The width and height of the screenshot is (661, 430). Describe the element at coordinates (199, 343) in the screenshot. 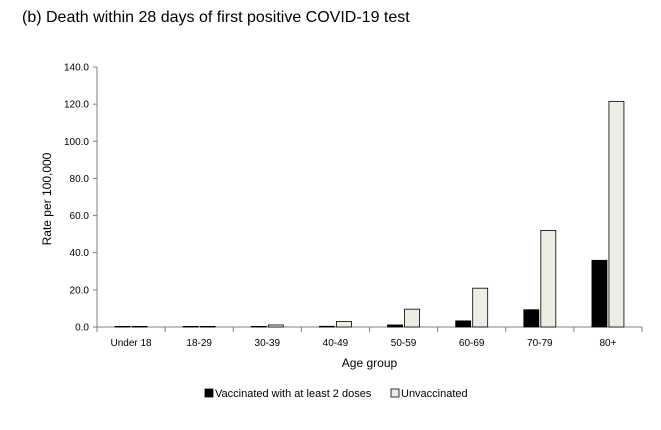

I see `x-tick-label: 18-29` at that location.